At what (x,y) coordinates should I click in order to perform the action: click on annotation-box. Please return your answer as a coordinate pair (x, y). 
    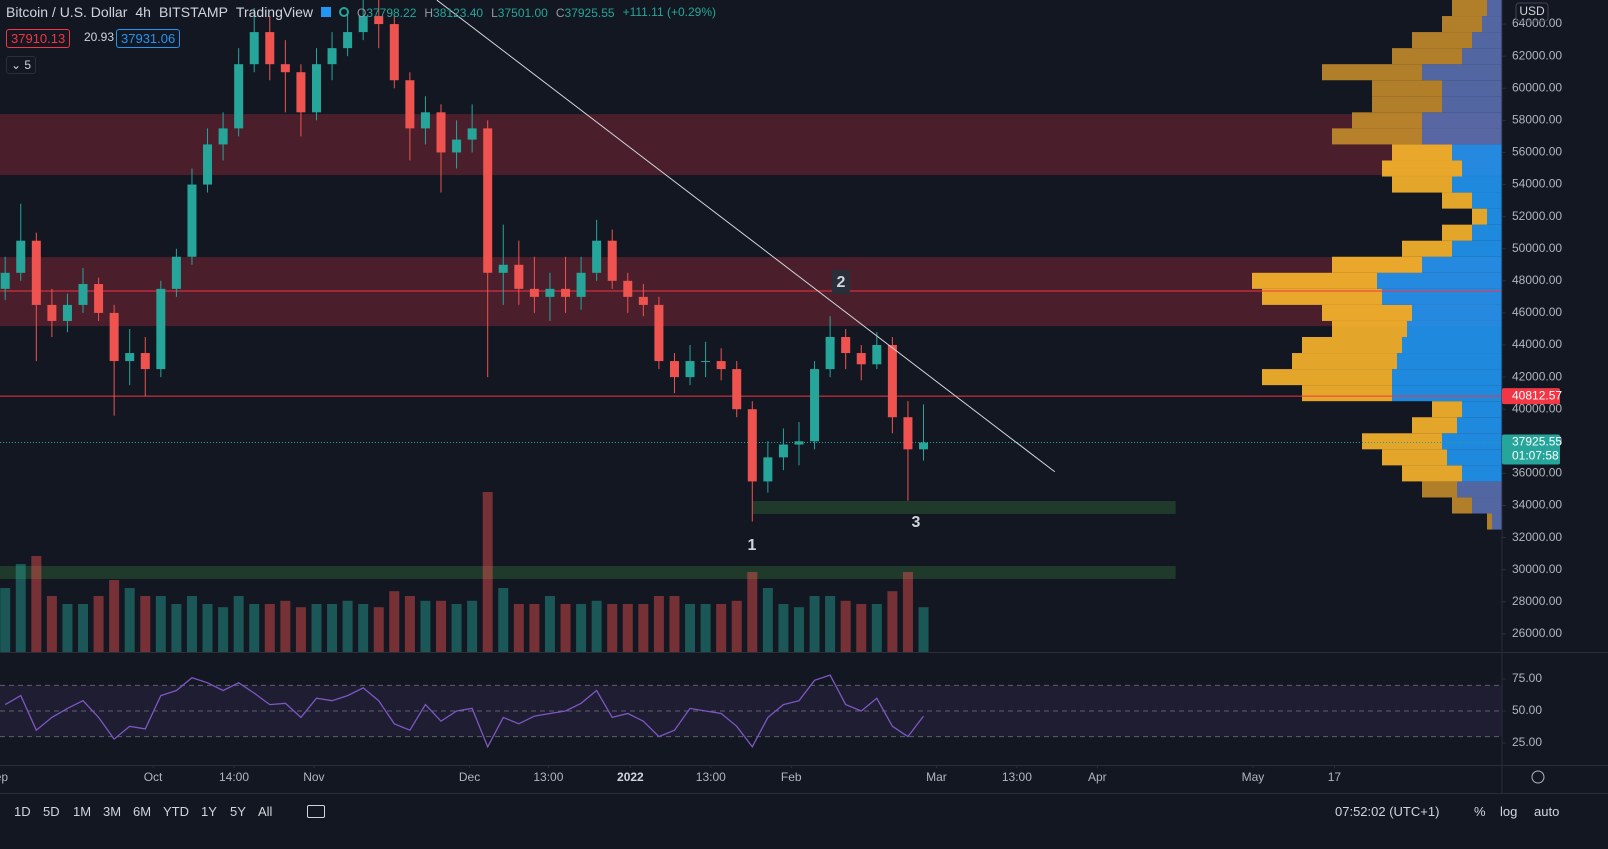
    Looking at the image, I should click on (841, 282).